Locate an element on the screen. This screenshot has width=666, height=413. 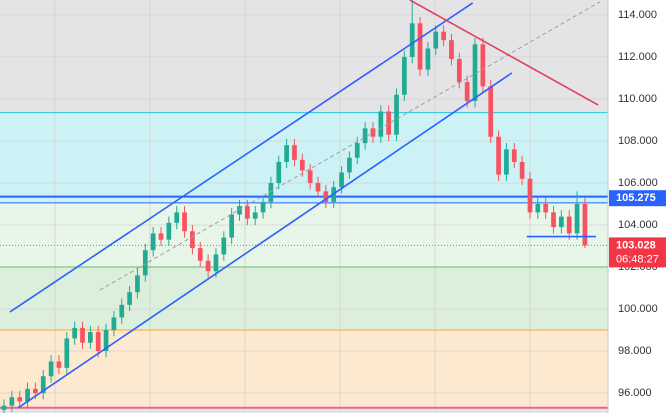
price-label: 105.275 is located at coordinates (636, 198).